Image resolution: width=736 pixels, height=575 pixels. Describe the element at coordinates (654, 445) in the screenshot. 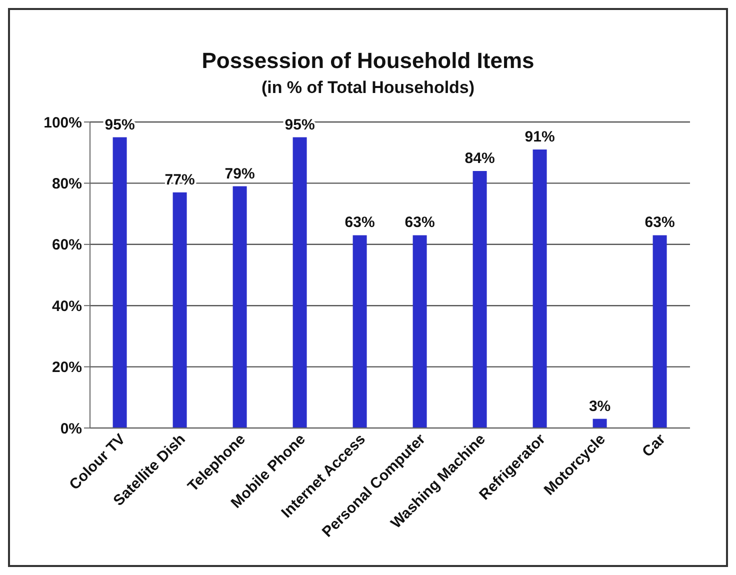

I see `x-tick-label: Car` at that location.